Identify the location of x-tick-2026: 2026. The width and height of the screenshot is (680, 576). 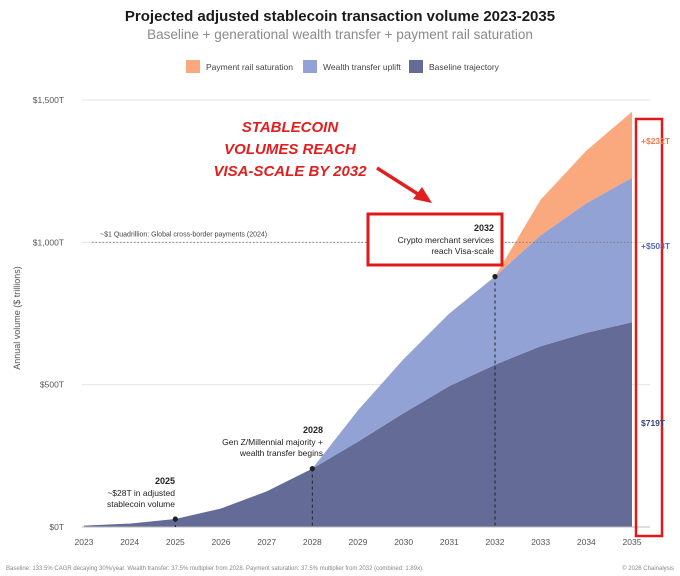
(221, 542).